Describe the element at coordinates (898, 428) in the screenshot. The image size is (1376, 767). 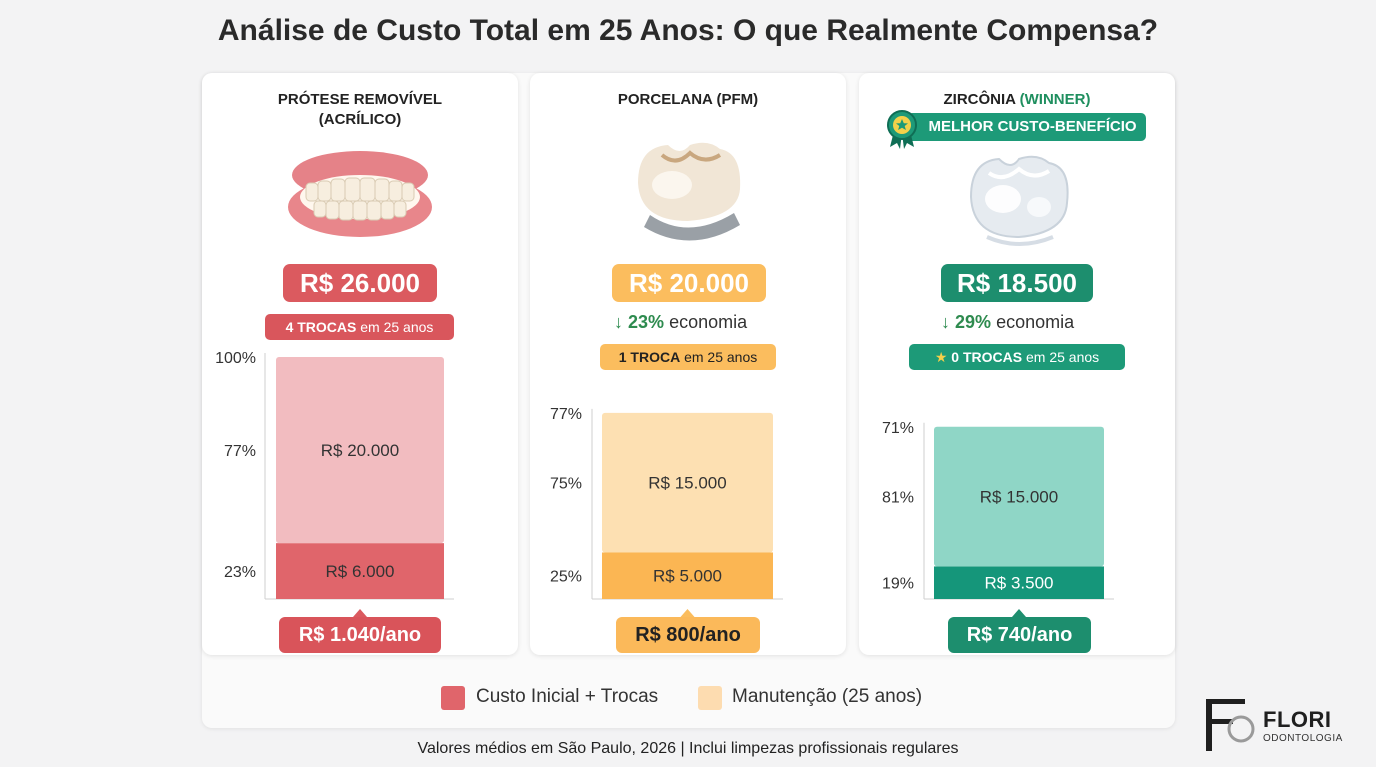
I see `bar-total-label: 71%` at that location.